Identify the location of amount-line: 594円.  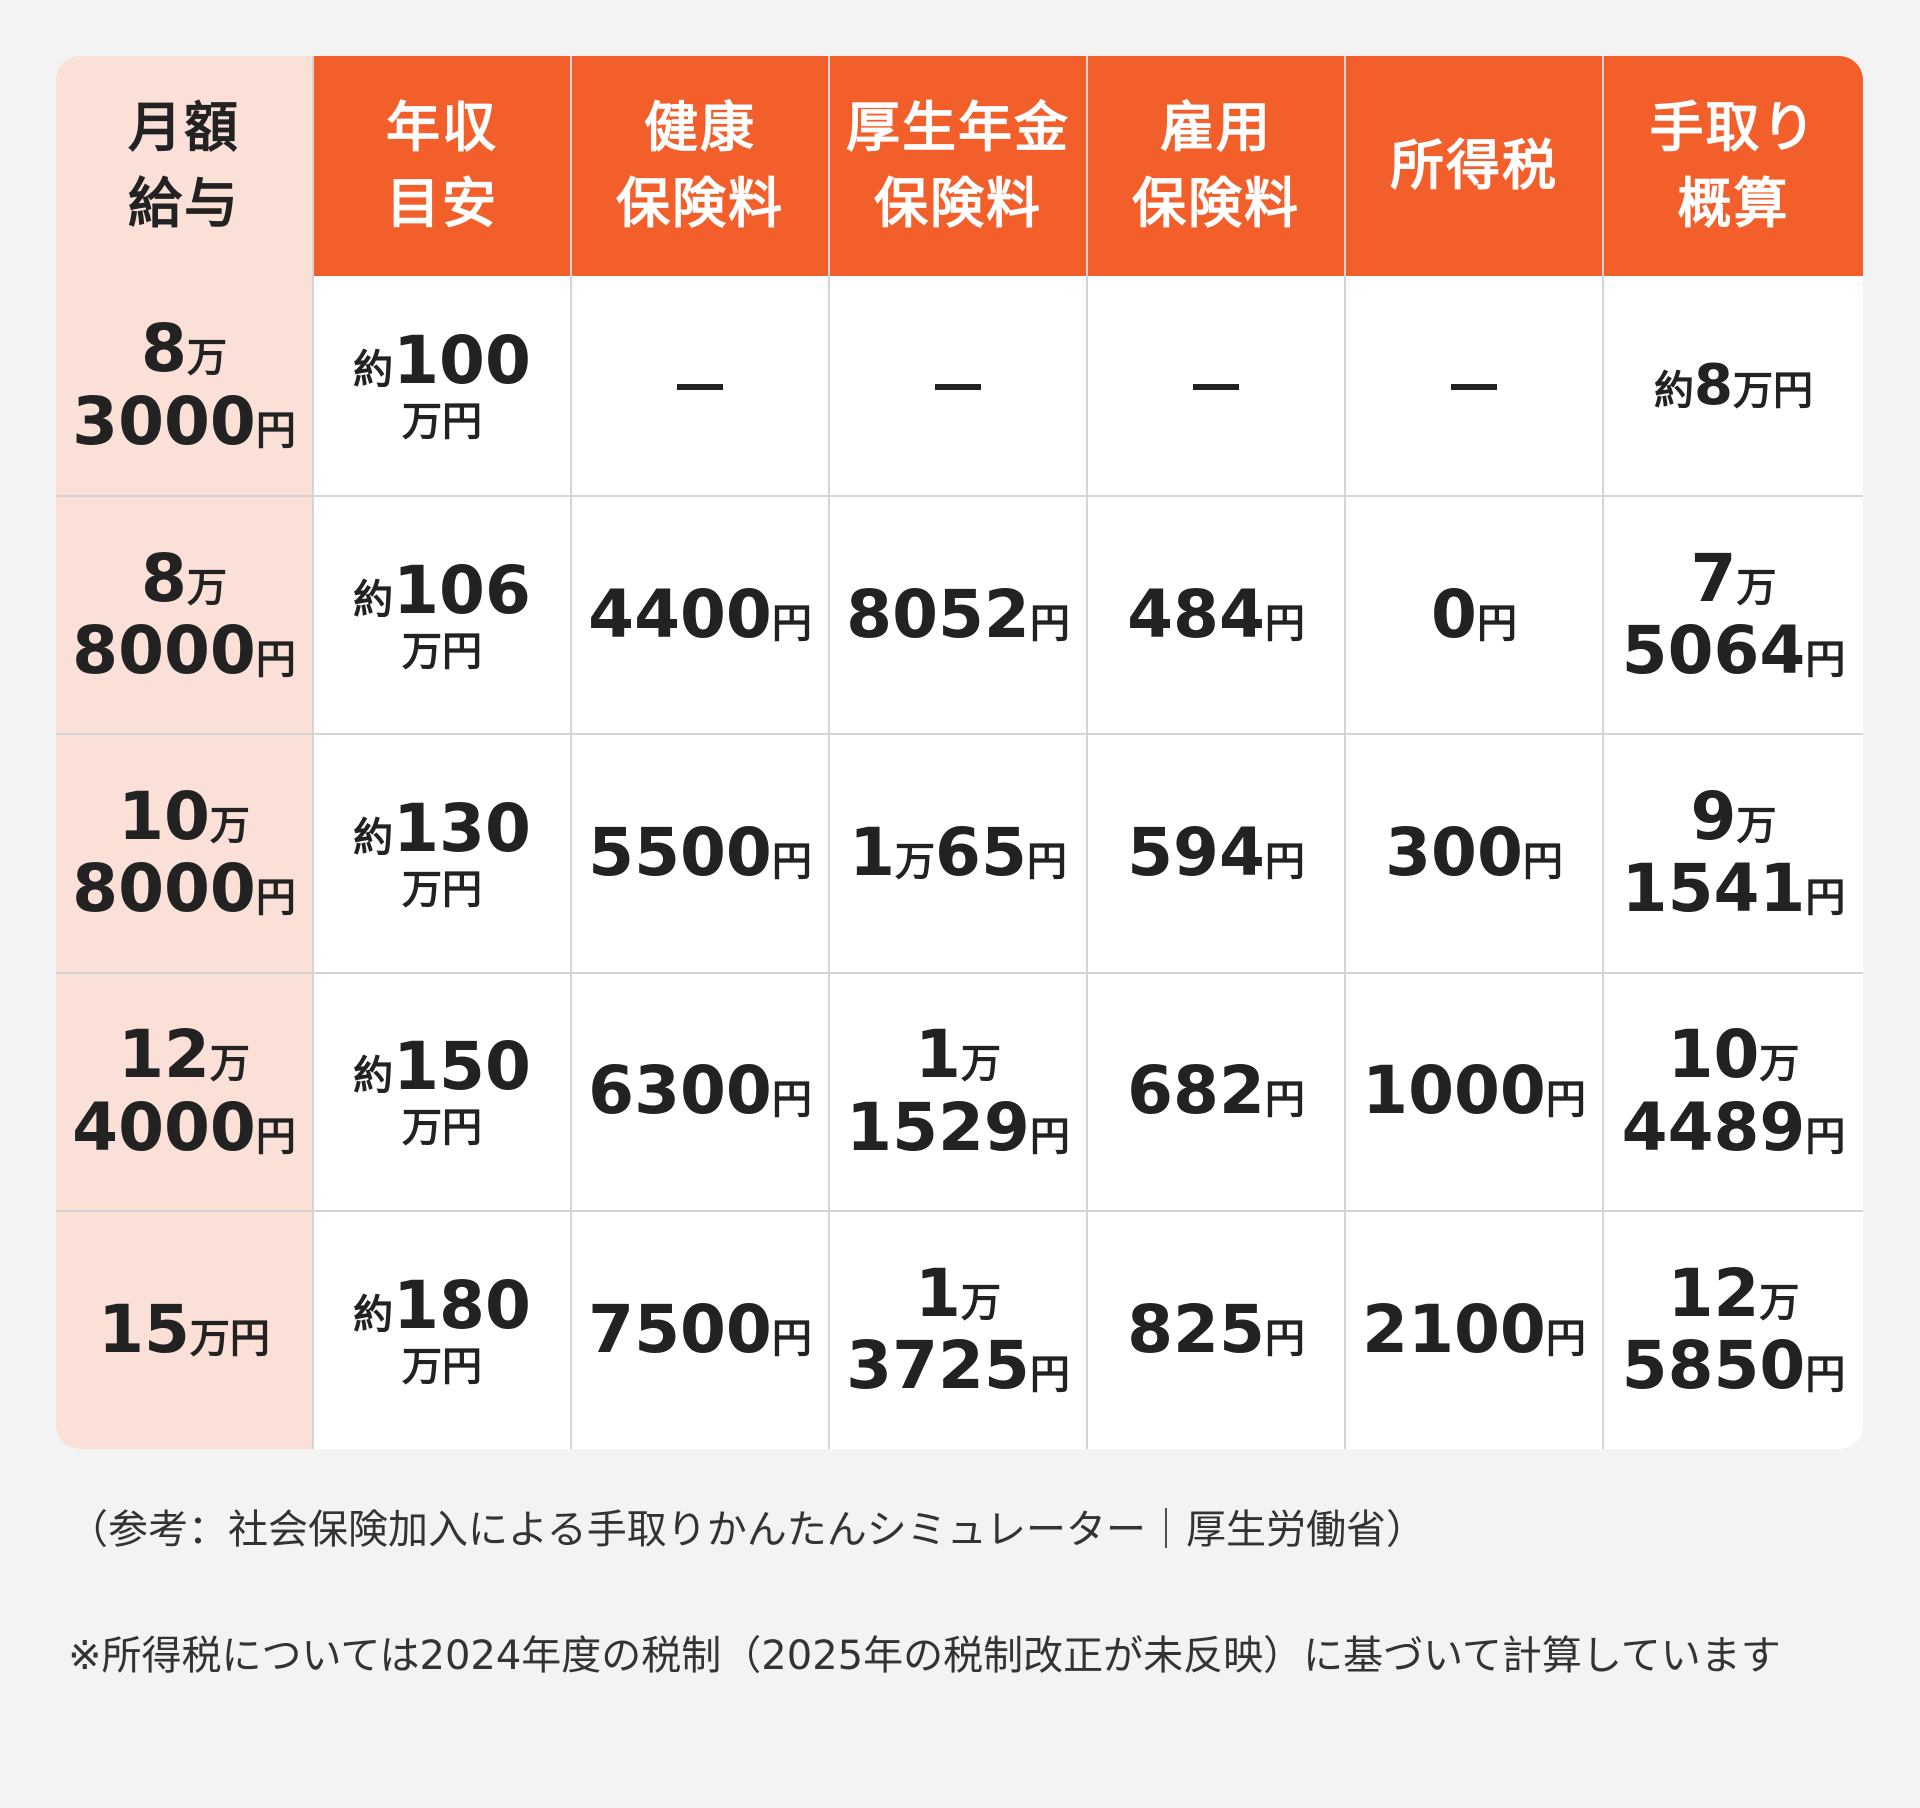
(1216, 853).